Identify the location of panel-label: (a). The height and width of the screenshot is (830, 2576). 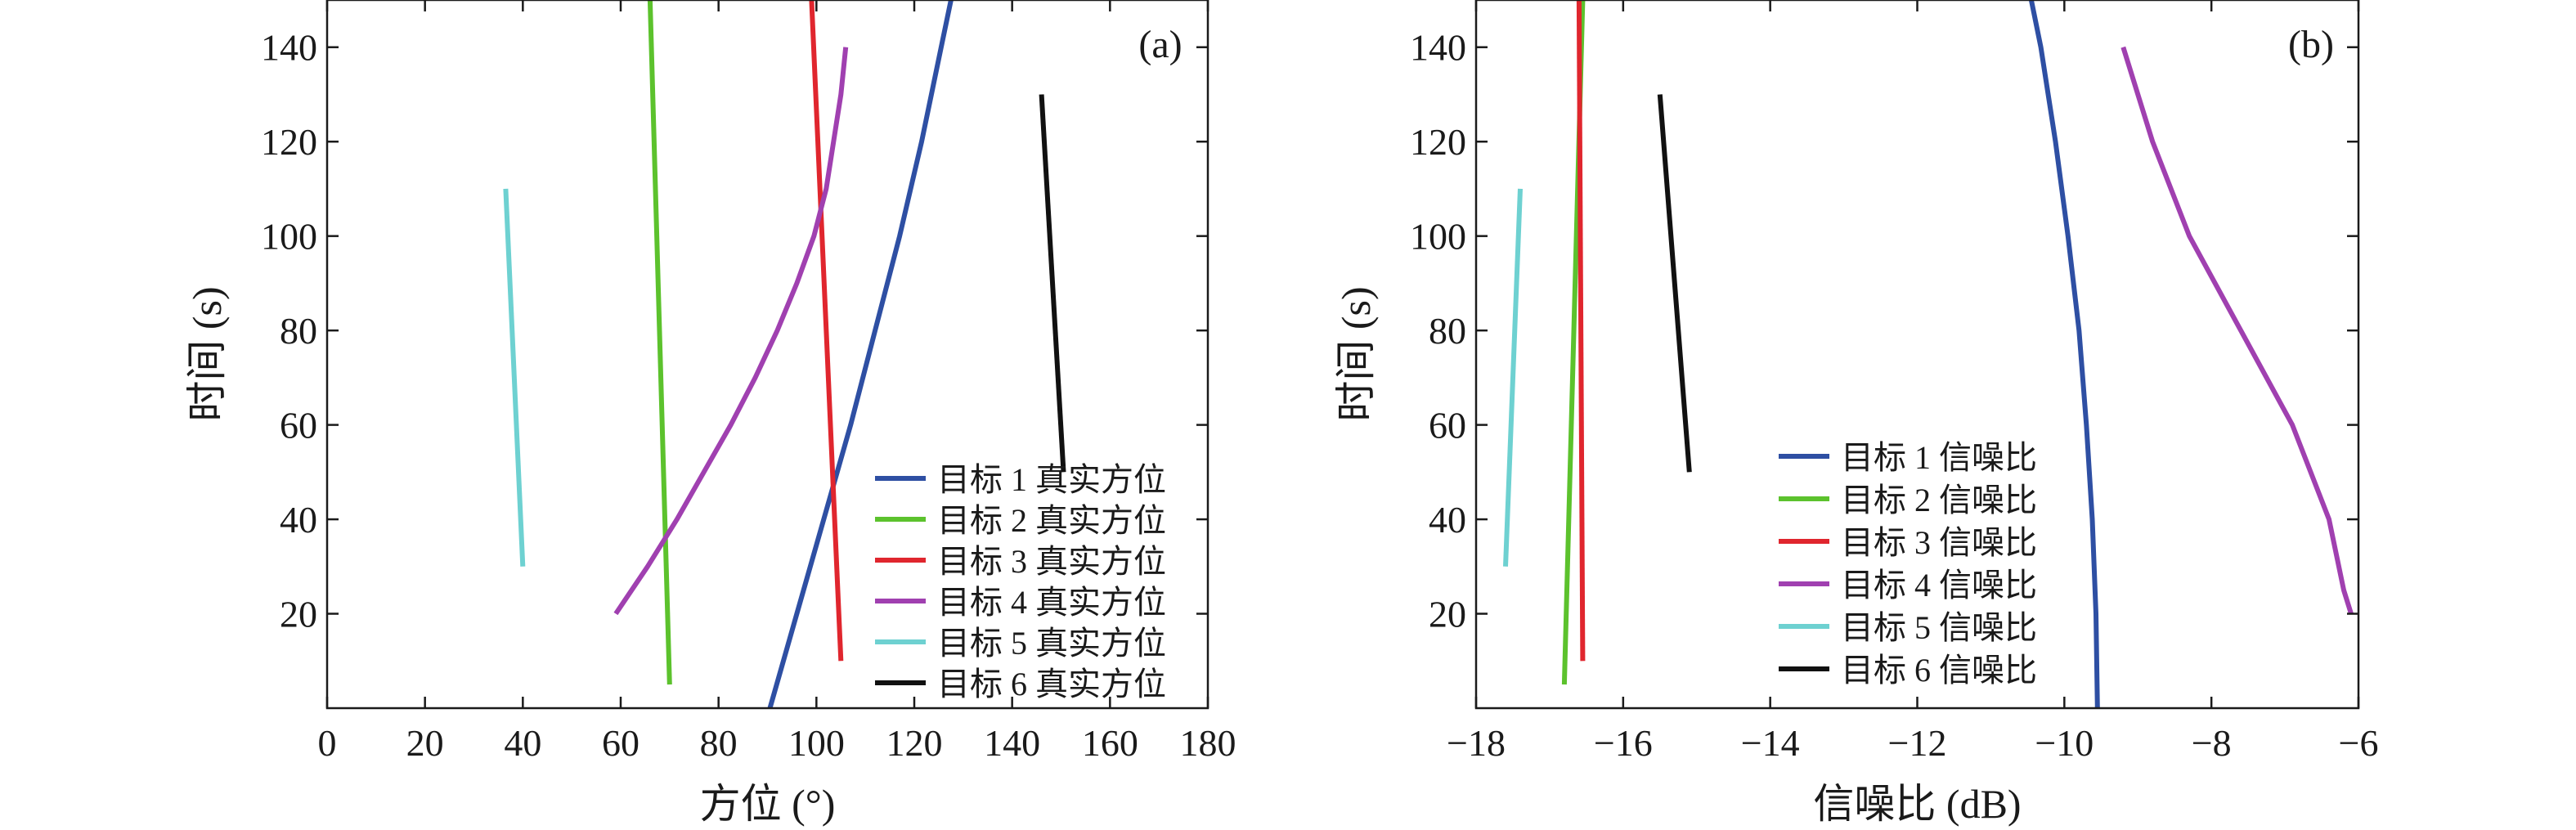
(1160, 45).